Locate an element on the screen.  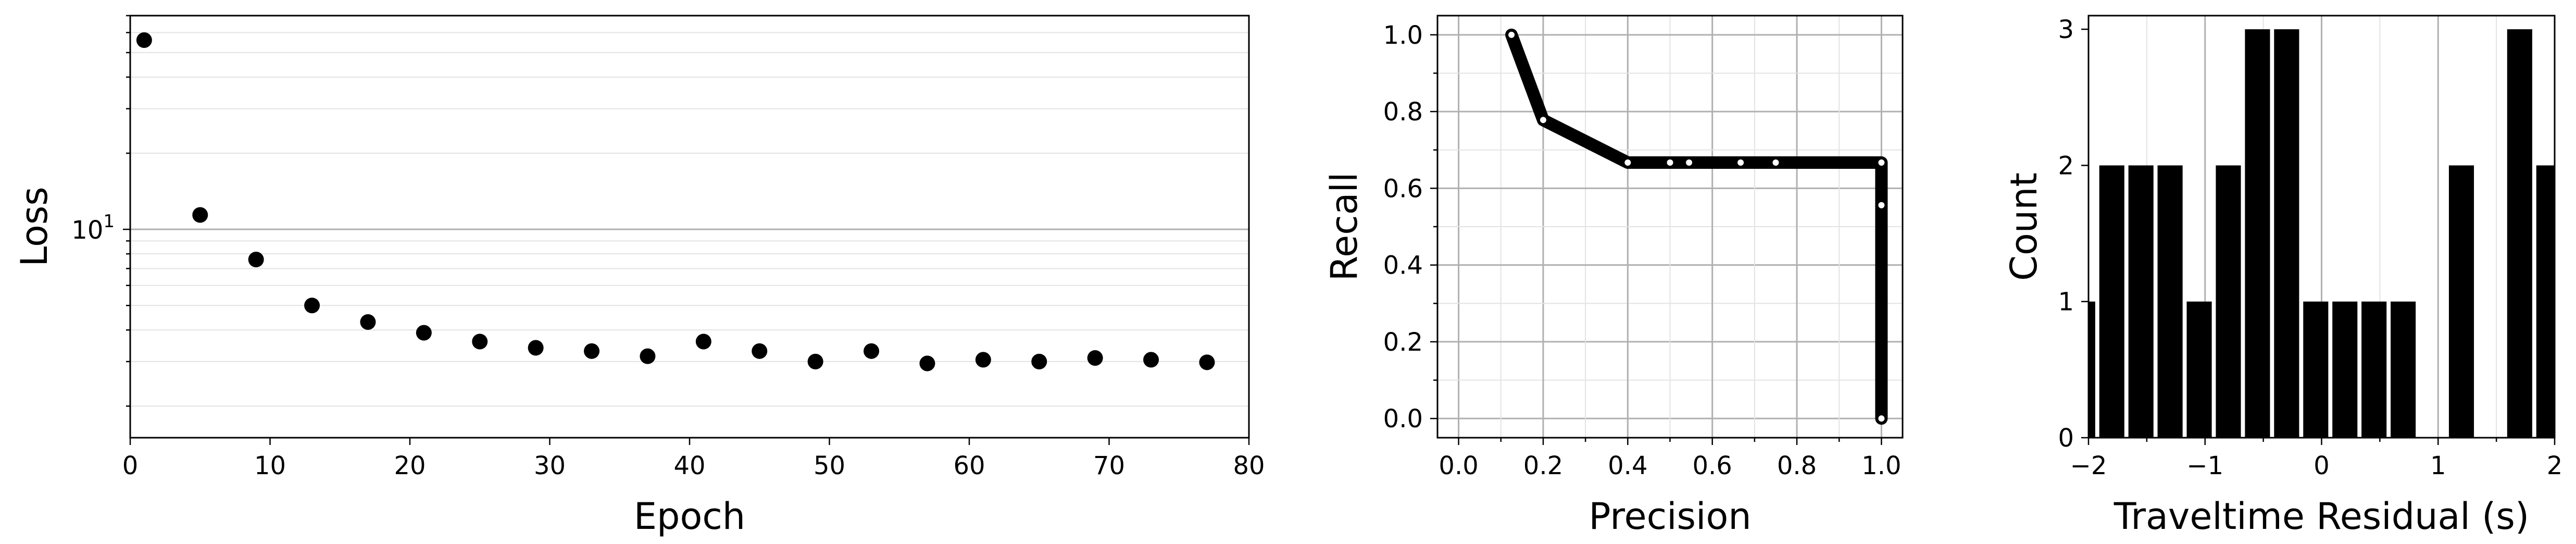
y-tick-label: 0.6 is located at coordinates (1403, 188).